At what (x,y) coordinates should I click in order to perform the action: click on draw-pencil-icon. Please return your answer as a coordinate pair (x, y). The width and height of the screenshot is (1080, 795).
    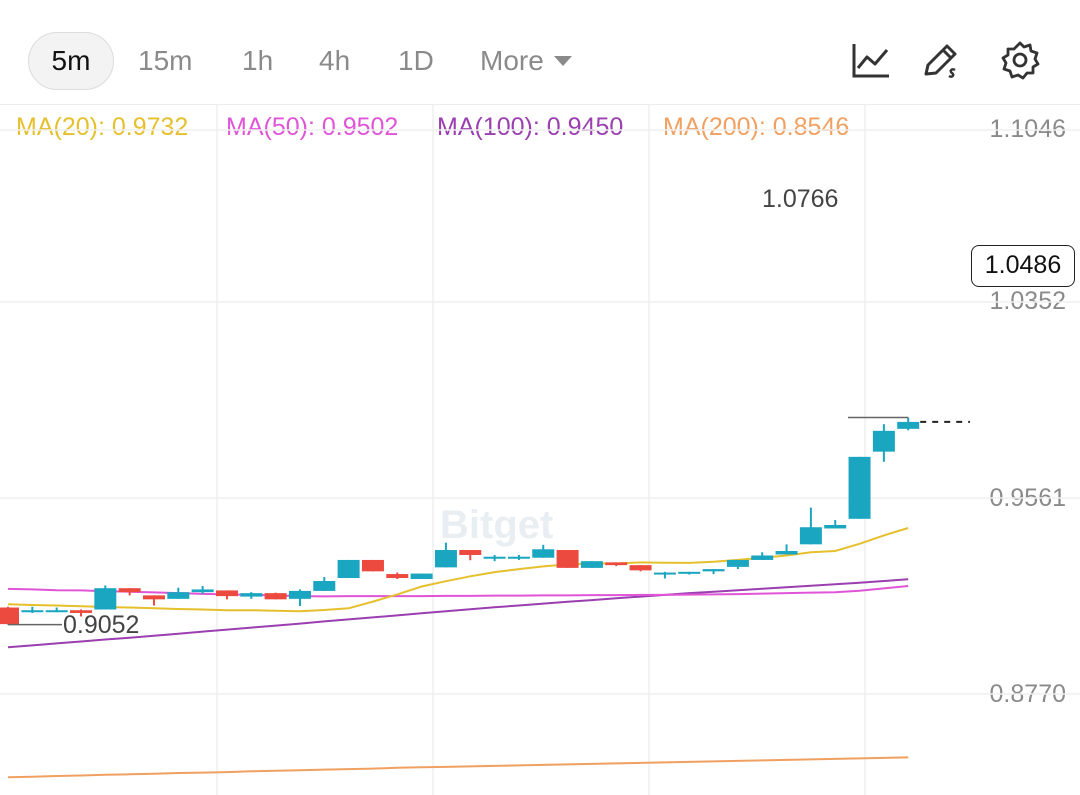
    Looking at the image, I should click on (940, 60).